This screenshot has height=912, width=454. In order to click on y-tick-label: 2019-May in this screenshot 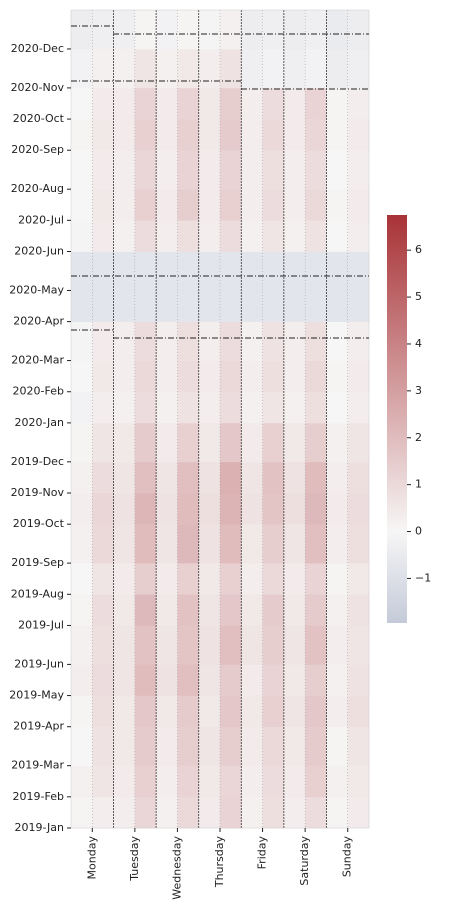, I will do `click(36, 695)`.